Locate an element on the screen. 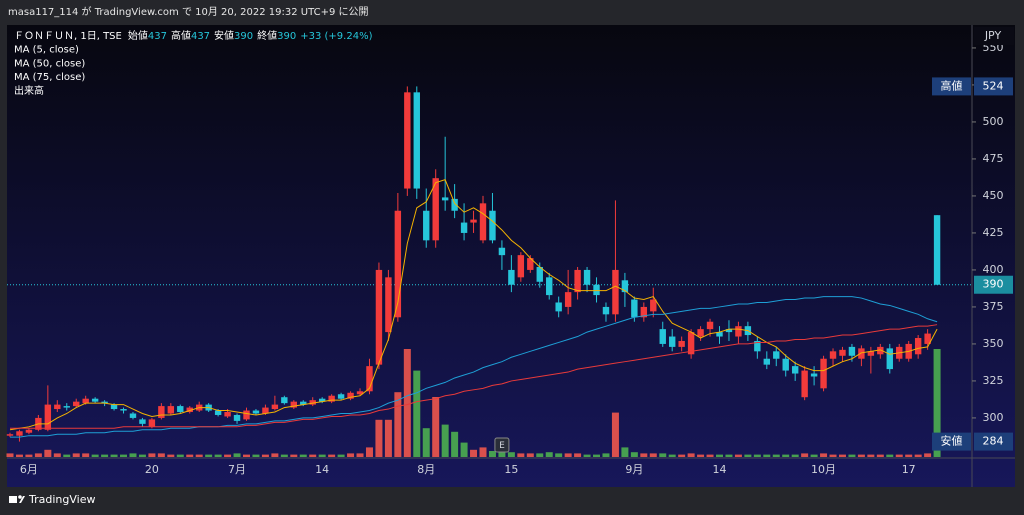  tag-label: 安値 is located at coordinates (952, 441).